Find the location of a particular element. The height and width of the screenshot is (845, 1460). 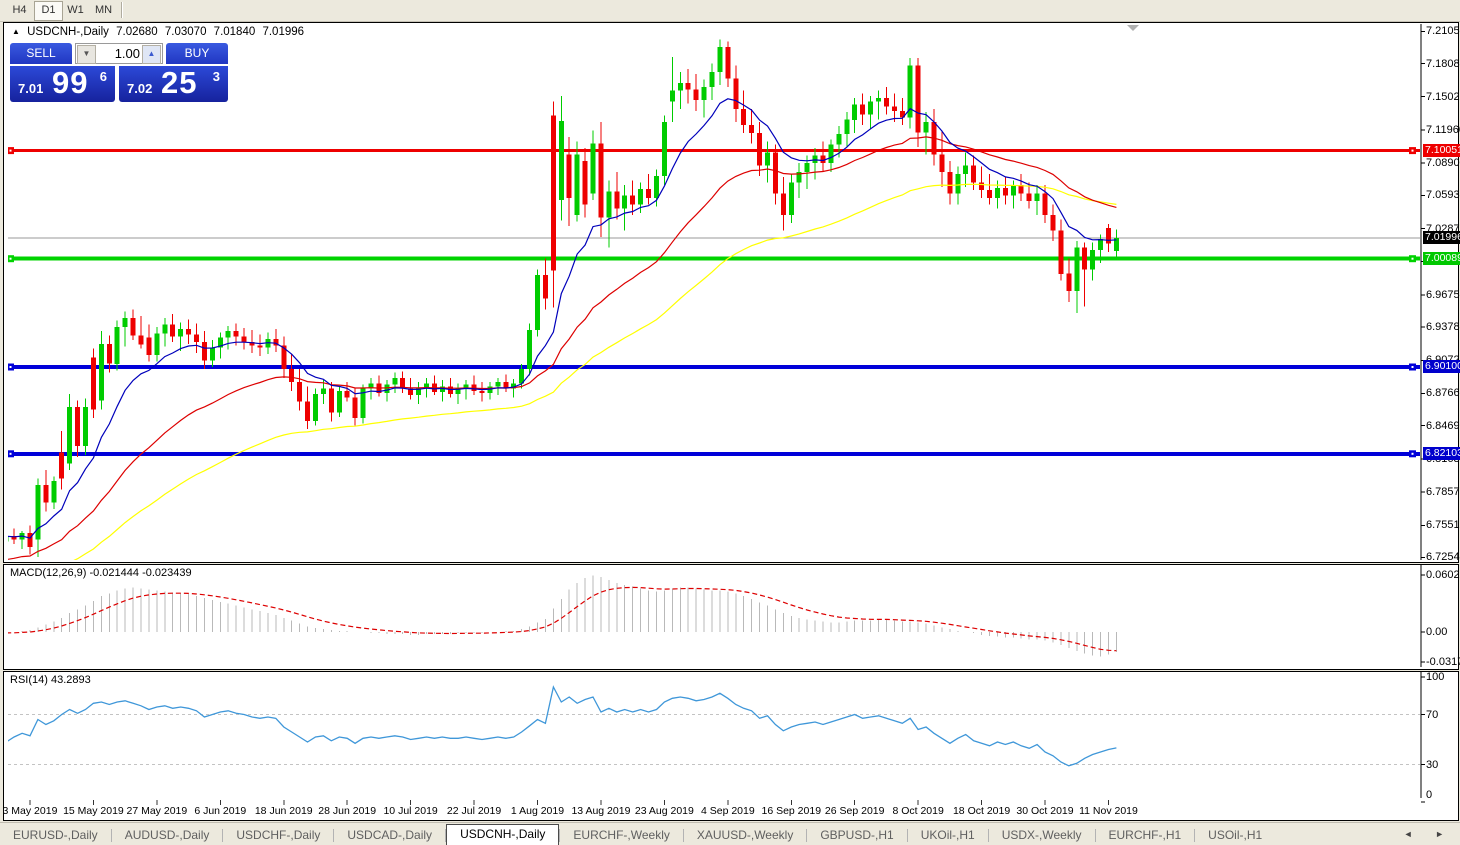

volume-decrease-button: ▼ is located at coordinates (86, 54).